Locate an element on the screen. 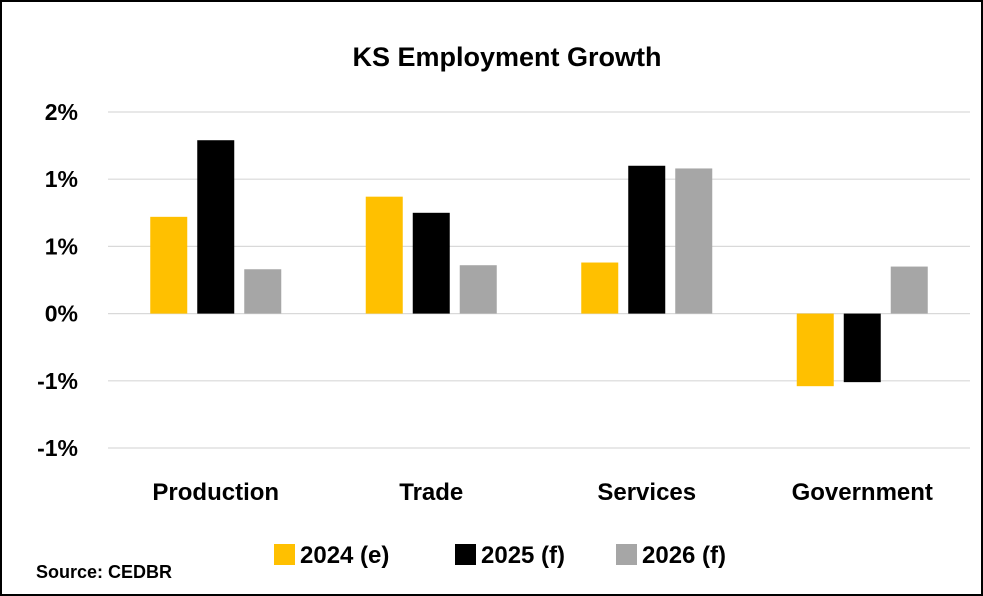 This screenshot has height=596, width=983. legend-label: 2026 (f) is located at coordinates (684, 555).